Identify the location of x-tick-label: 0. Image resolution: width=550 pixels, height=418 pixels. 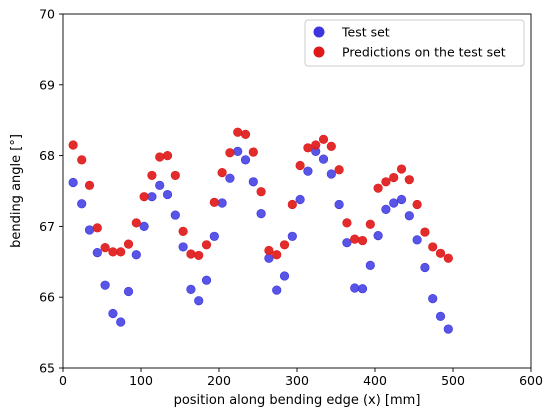
(63, 380).